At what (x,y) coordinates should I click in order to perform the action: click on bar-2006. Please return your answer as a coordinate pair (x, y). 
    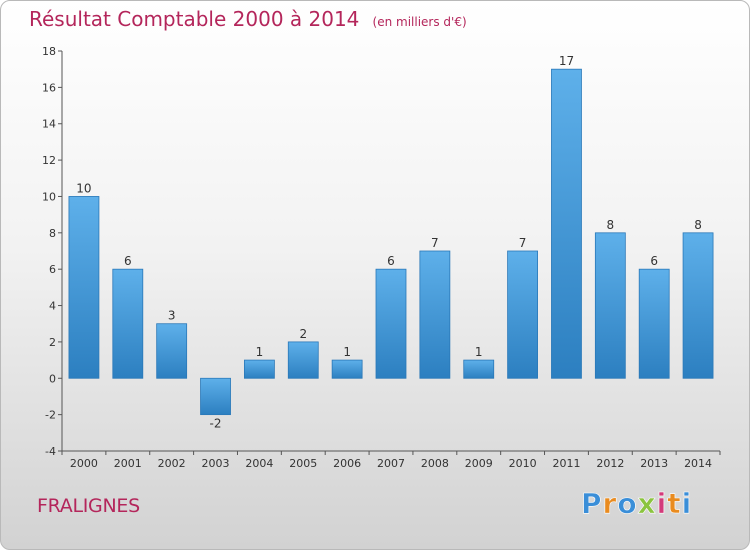
    Looking at the image, I should click on (347, 369).